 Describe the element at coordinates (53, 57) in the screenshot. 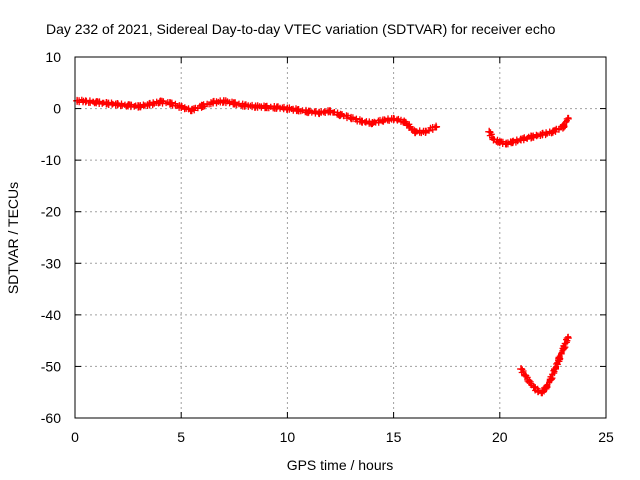

I see `y-tick-label: 10` at that location.